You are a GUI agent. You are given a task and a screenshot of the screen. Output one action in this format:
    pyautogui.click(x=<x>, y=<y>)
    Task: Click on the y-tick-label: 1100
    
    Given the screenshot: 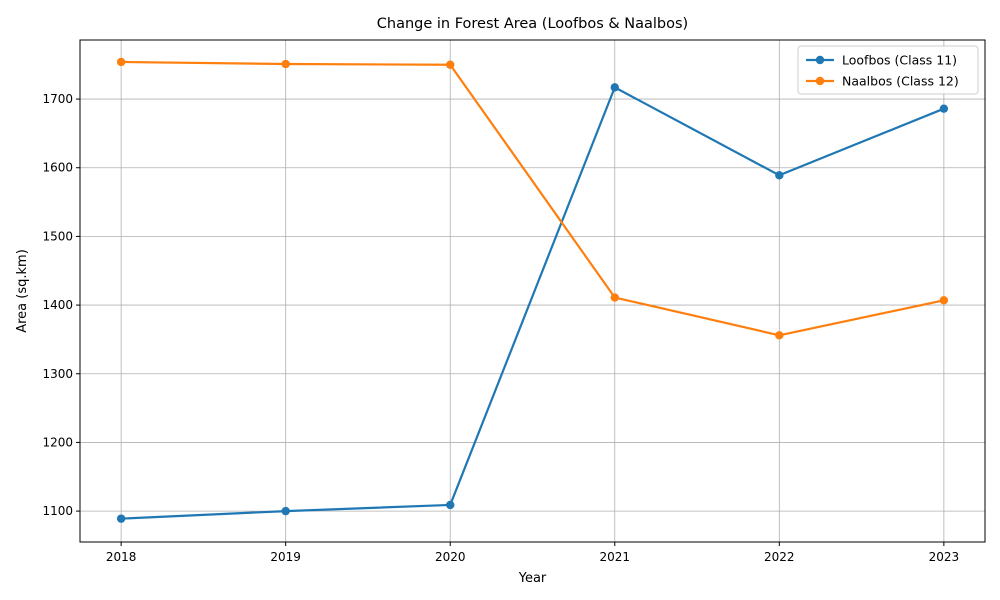 What is the action you would take?
    pyautogui.click(x=57, y=511)
    